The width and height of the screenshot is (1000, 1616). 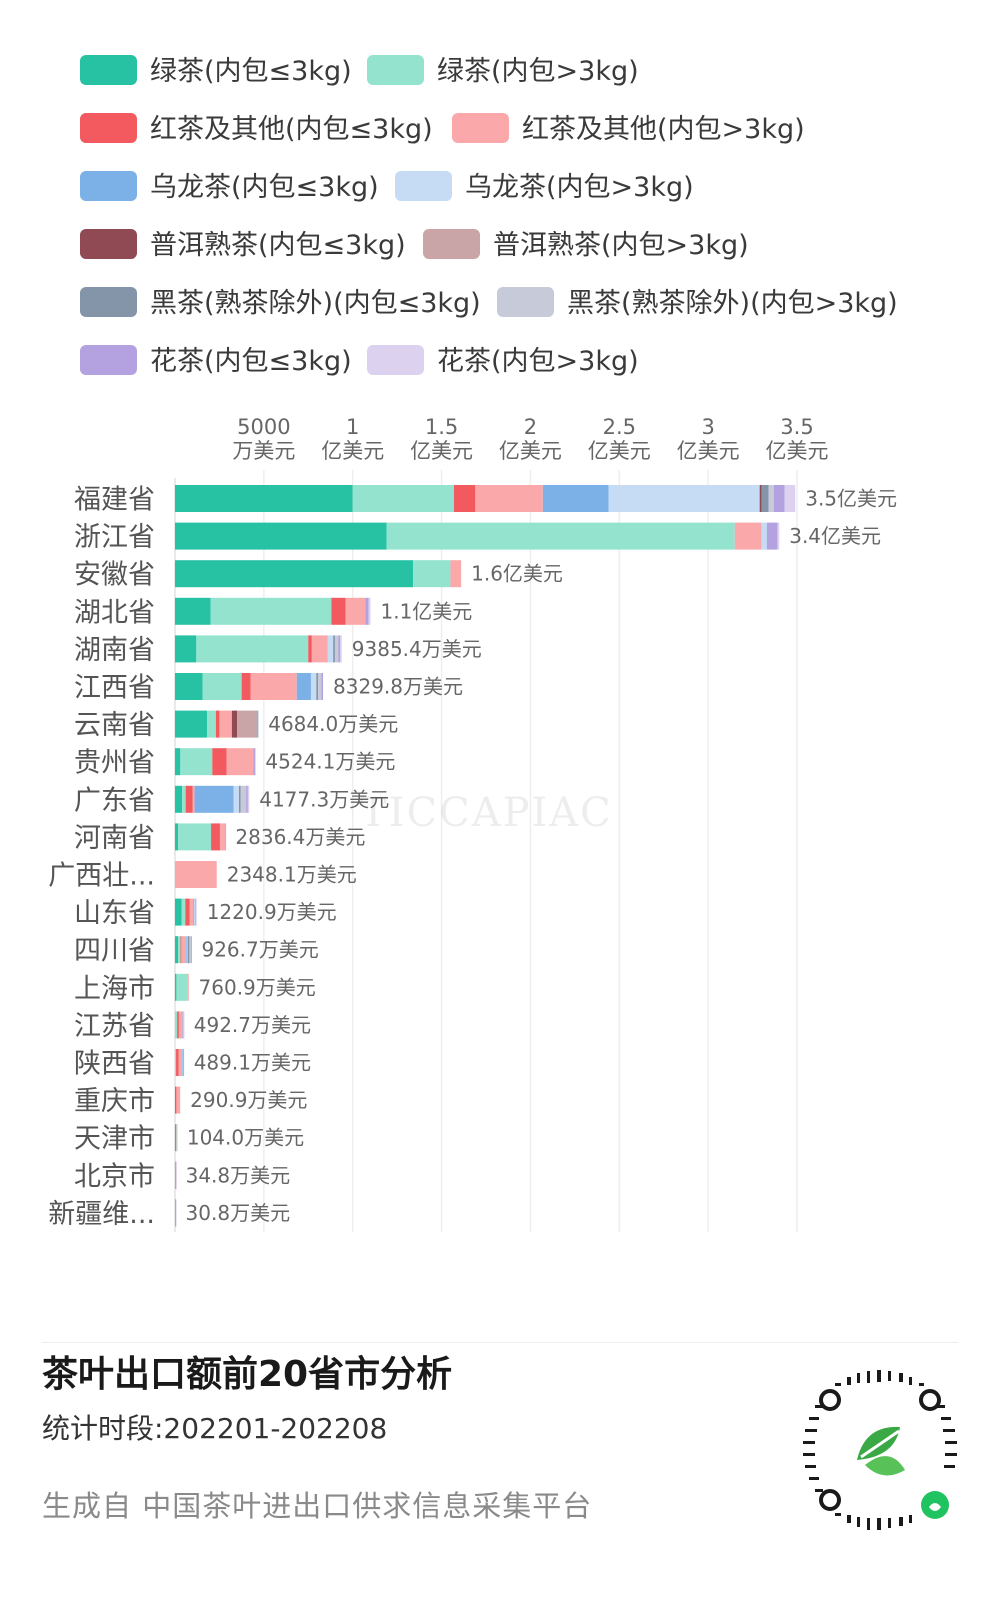 I want to click on legend-label: 乌龙茶(内包≤3kg), so click(x=264, y=187).